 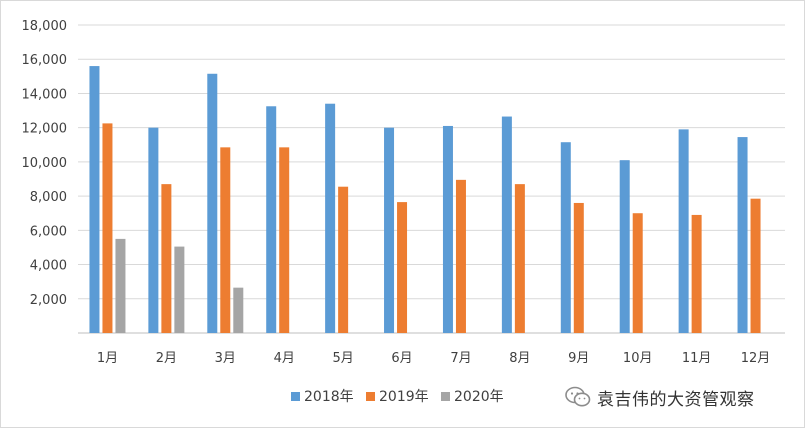 What do you see at coordinates (329, 397) in the screenshot?
I see `legend-label: 2018年` at bounding box center [329, 397].